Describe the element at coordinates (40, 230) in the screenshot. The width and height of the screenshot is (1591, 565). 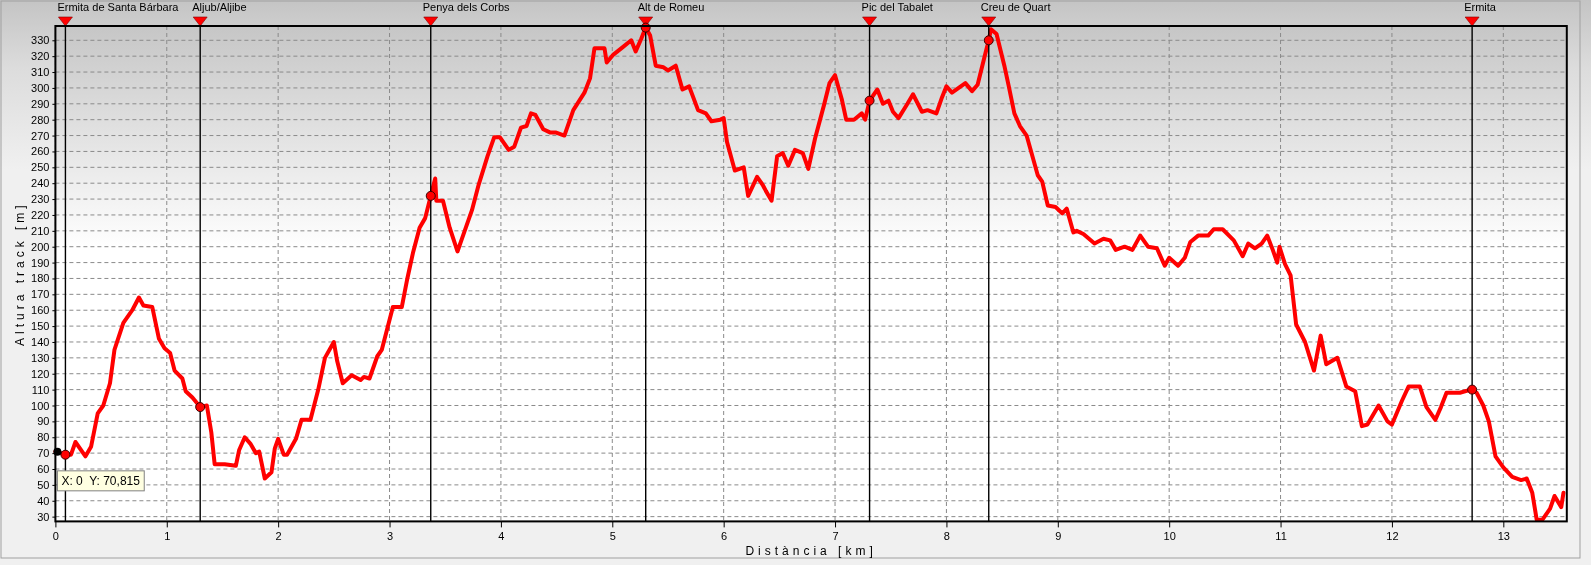
I see `y-tick-label: 210` at that location.